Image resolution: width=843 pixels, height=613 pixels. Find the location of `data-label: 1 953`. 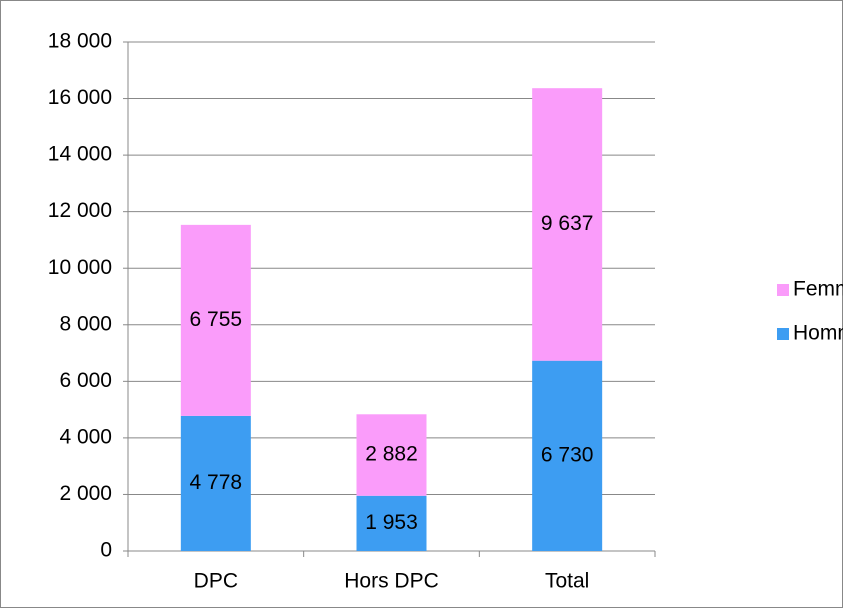

data-label: 1 953 is located at coordinates (391, 522).